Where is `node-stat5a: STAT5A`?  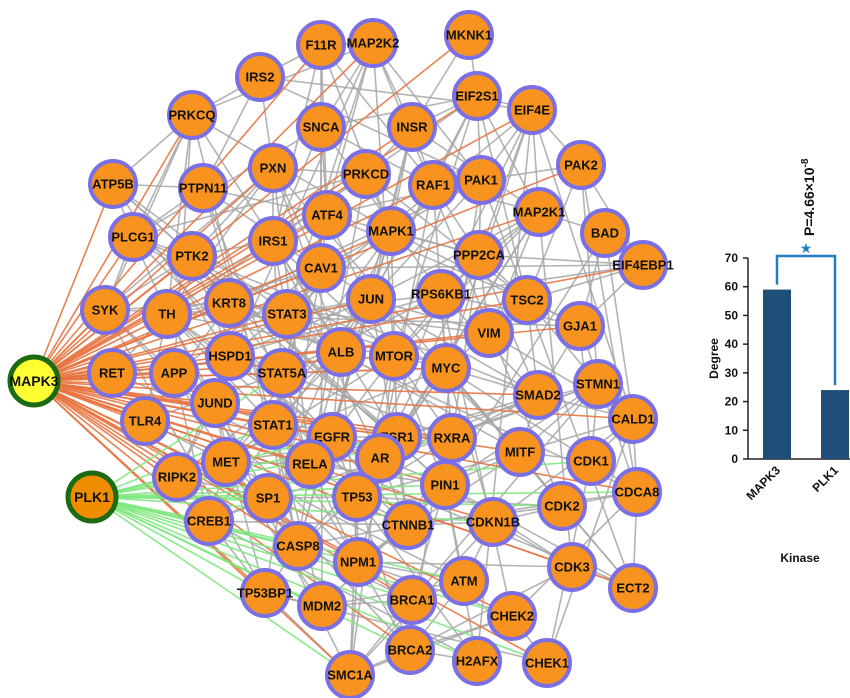 node-stat5a: STAT5A is located at coordinates (282, 373).